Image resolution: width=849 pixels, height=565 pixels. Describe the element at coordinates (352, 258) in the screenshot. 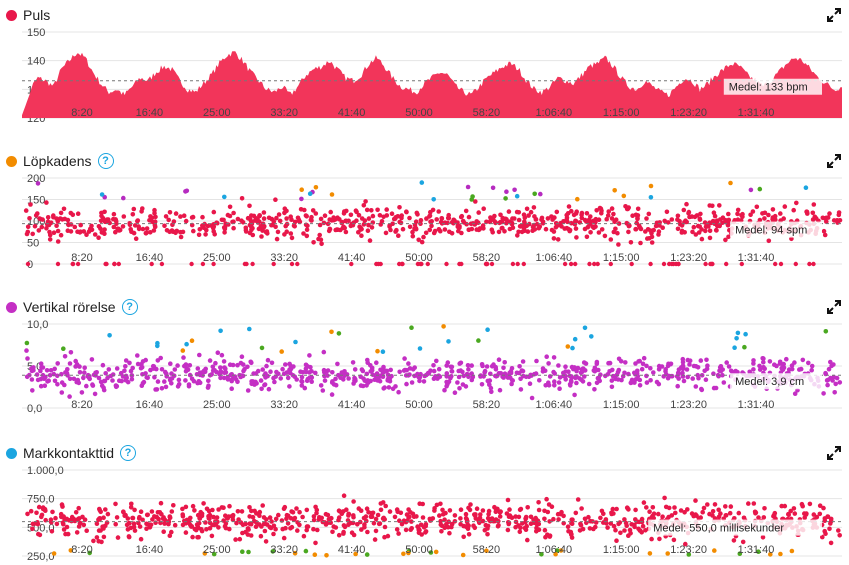

I see `x-tick-label: 41:40` at that location.